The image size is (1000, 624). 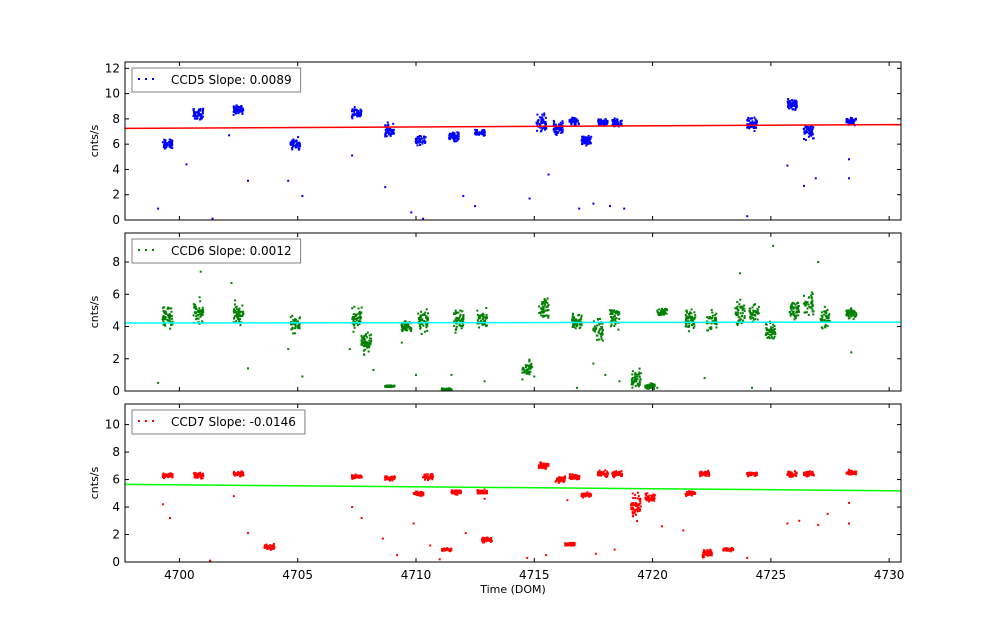 I want to click on y-tick-label: 4, so click(x=116, y=169).